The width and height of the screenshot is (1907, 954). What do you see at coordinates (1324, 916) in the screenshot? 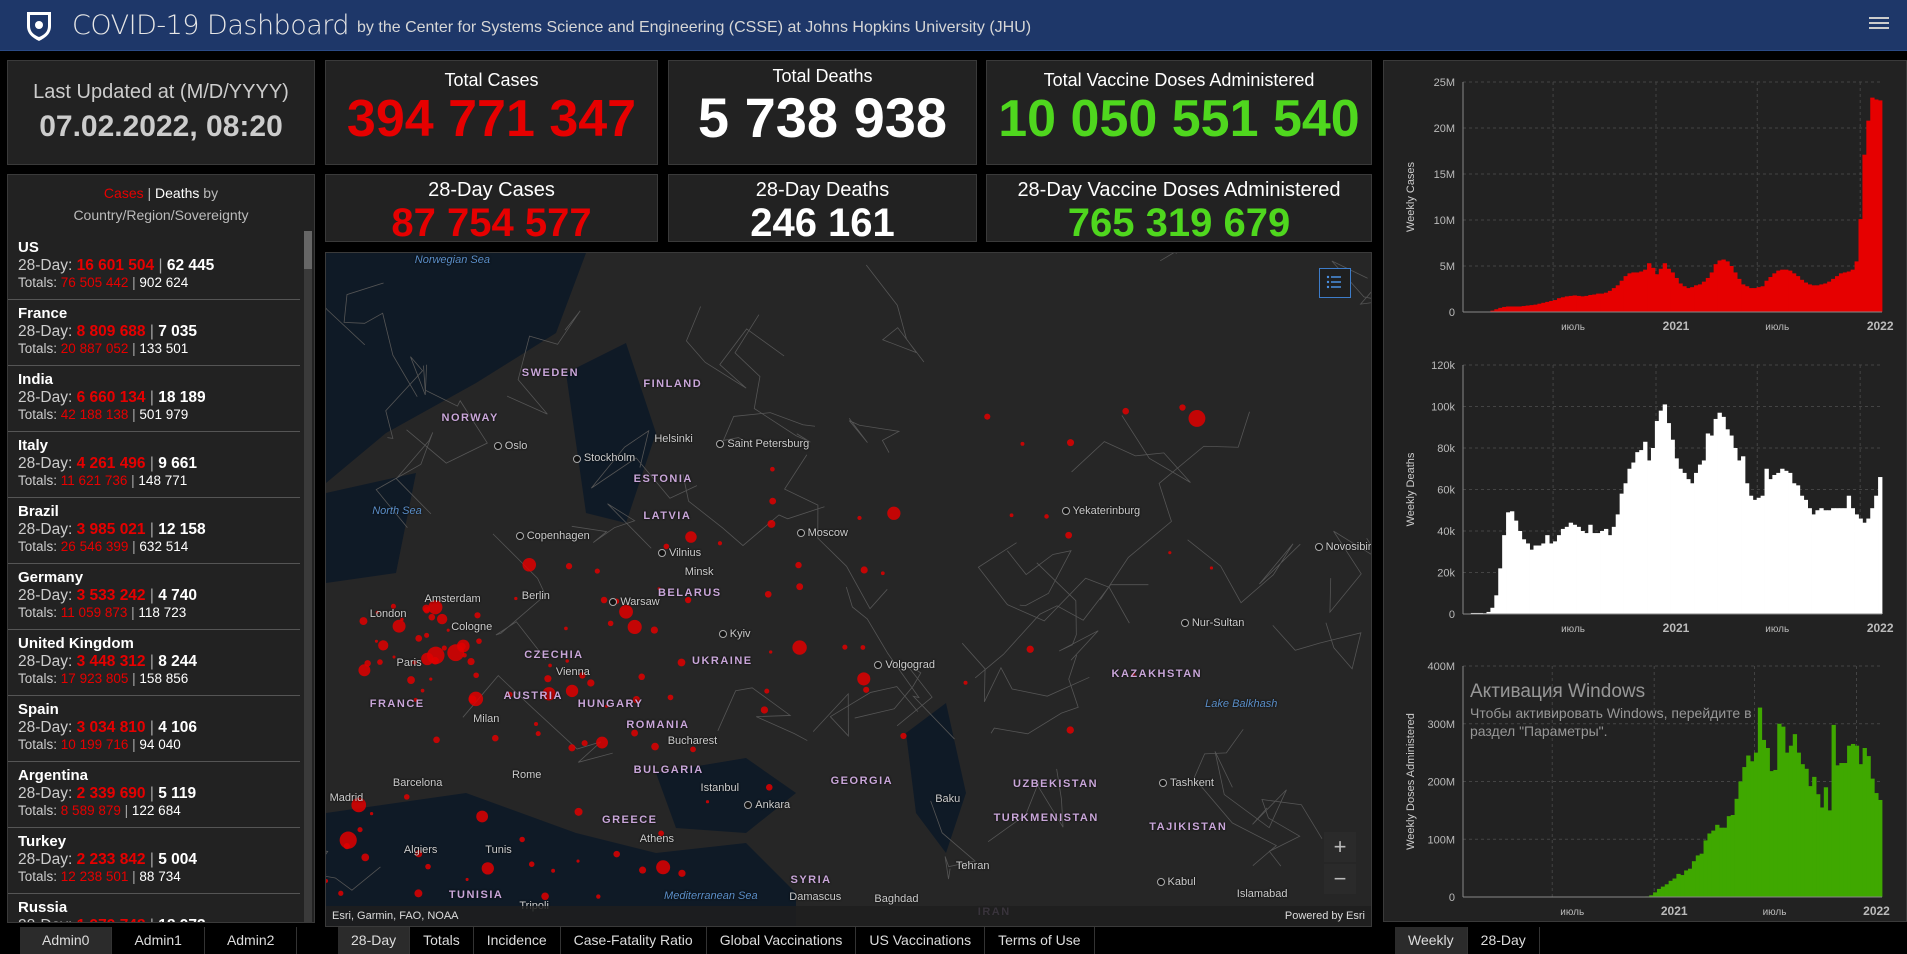
I see `powered-by-esri: Powered by Esri` at bounding box center [1324, 916].